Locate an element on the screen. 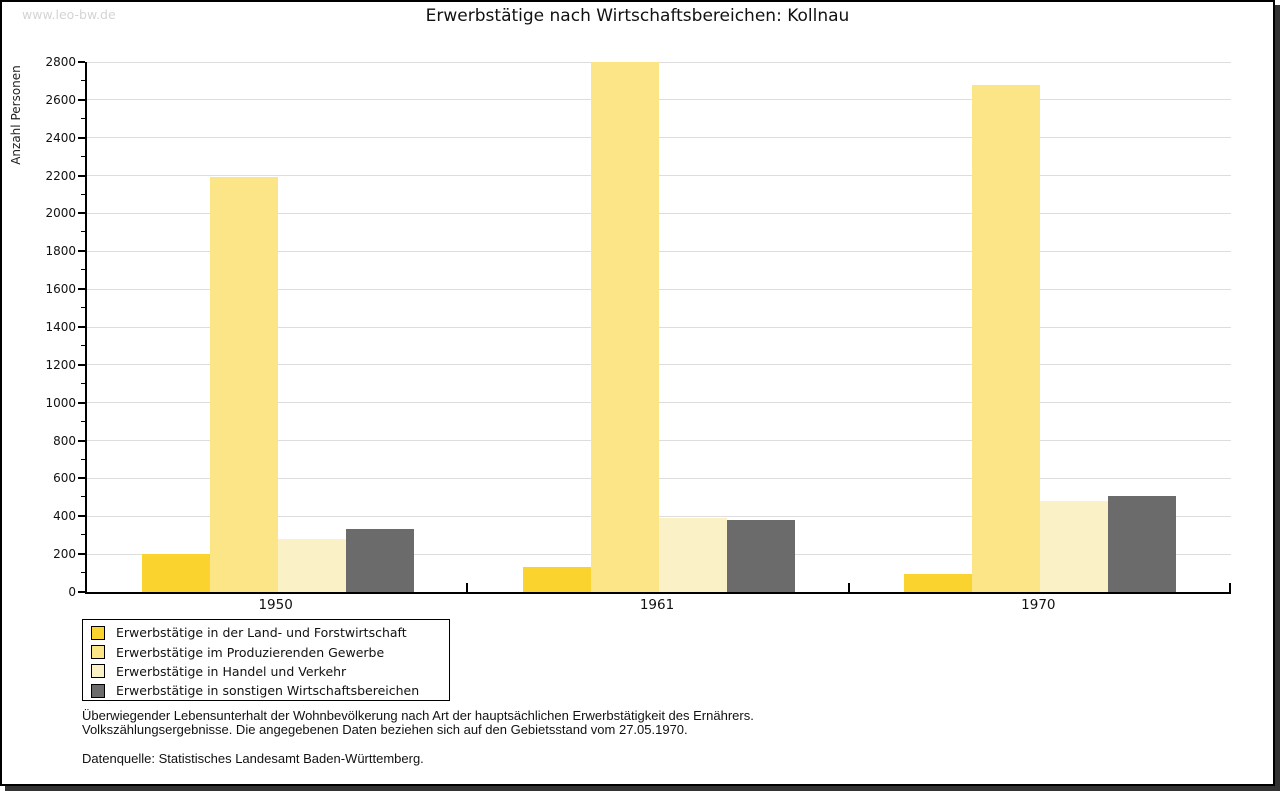 The image size is (1280, 791). bar-s1-1961 is located at coordinates (557, 579).